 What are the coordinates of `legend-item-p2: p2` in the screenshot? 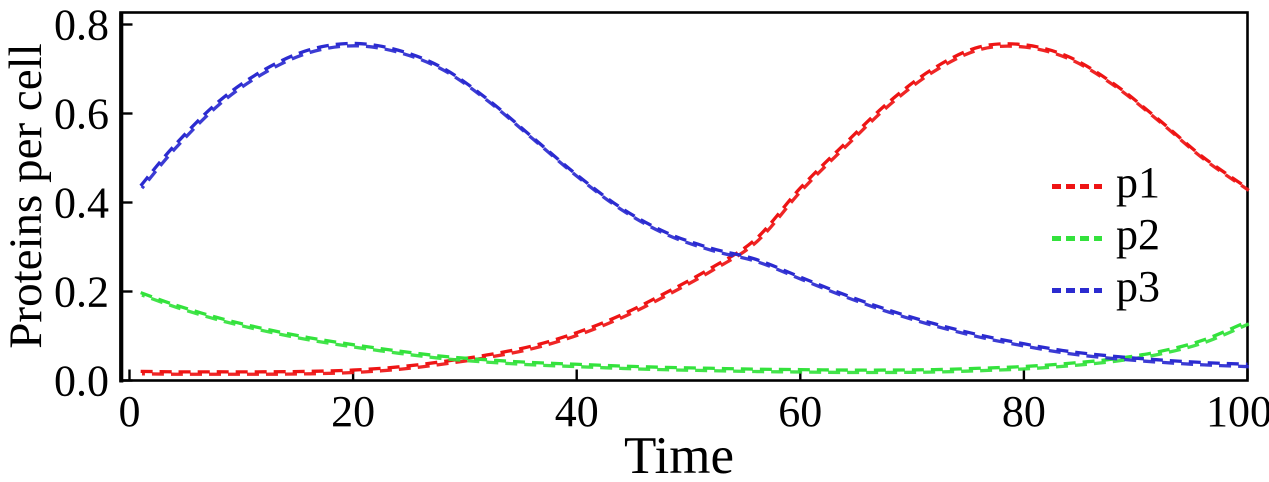 It's located at (1106, 238).